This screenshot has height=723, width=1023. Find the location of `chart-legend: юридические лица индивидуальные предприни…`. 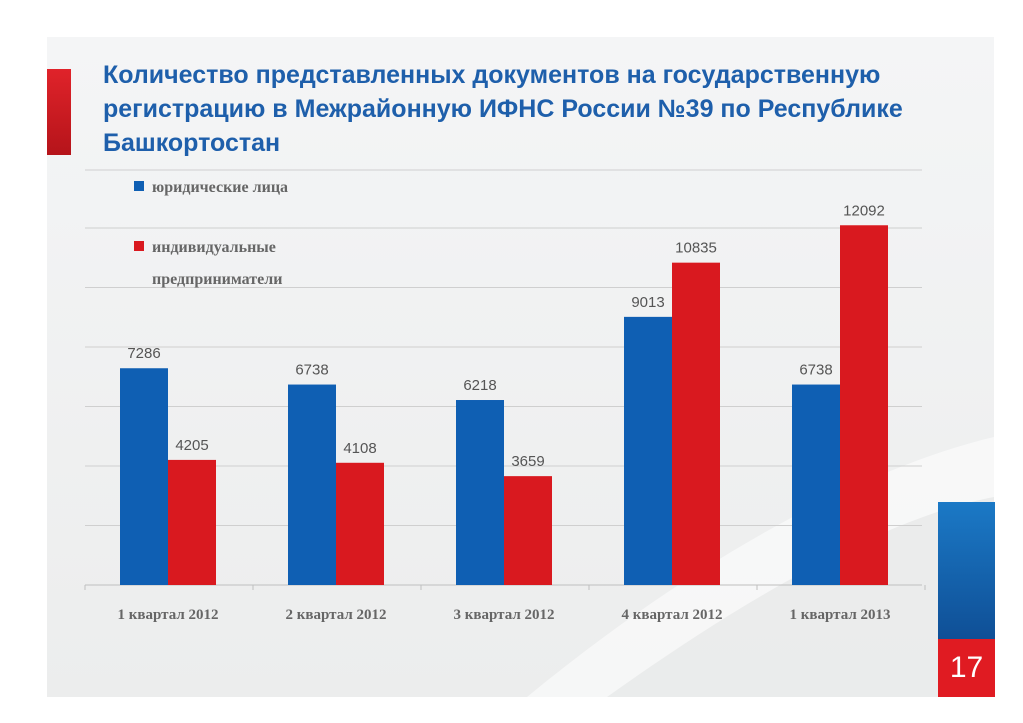

chart-legend: юридические лица индивидуальные предприни… is located at coordinates (211, 233).